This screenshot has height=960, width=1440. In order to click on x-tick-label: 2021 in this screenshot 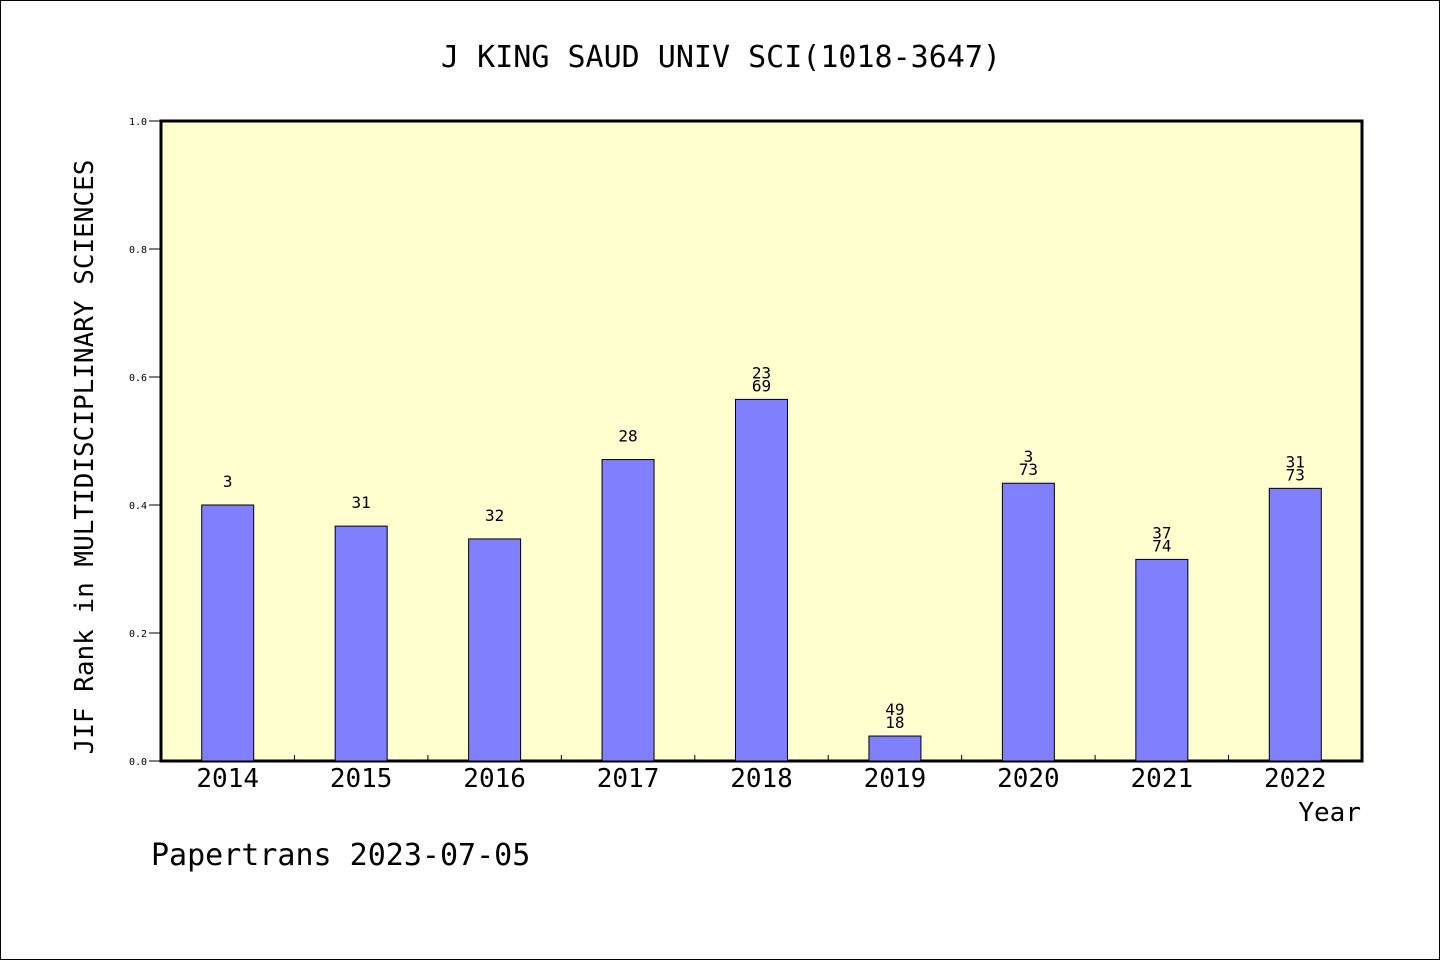, I will do `click(1162, 779)`.